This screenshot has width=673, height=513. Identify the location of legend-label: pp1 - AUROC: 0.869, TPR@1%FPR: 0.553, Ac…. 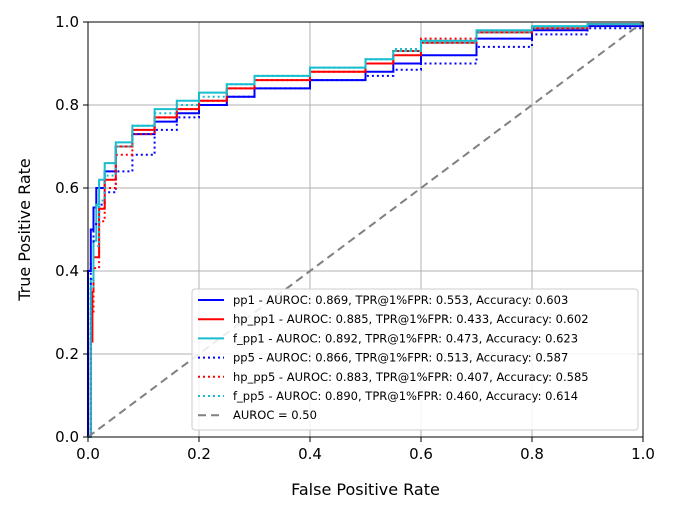
(400, 300).